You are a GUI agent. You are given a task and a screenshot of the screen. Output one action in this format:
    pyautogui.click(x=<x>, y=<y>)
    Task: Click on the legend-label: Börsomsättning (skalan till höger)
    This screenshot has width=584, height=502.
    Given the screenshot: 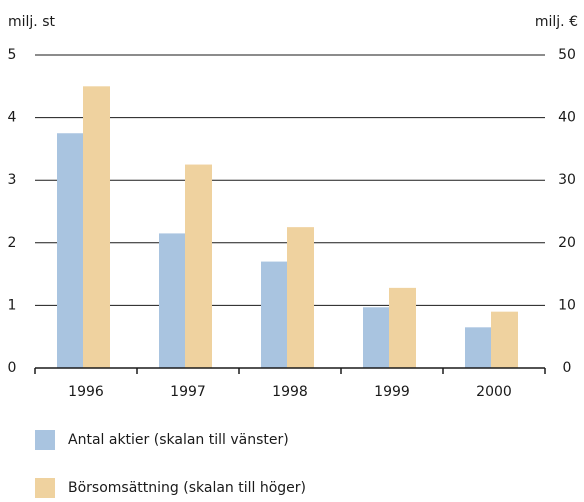 What is the action you would take?
    pyautogui.click(x=187, y=488)
    